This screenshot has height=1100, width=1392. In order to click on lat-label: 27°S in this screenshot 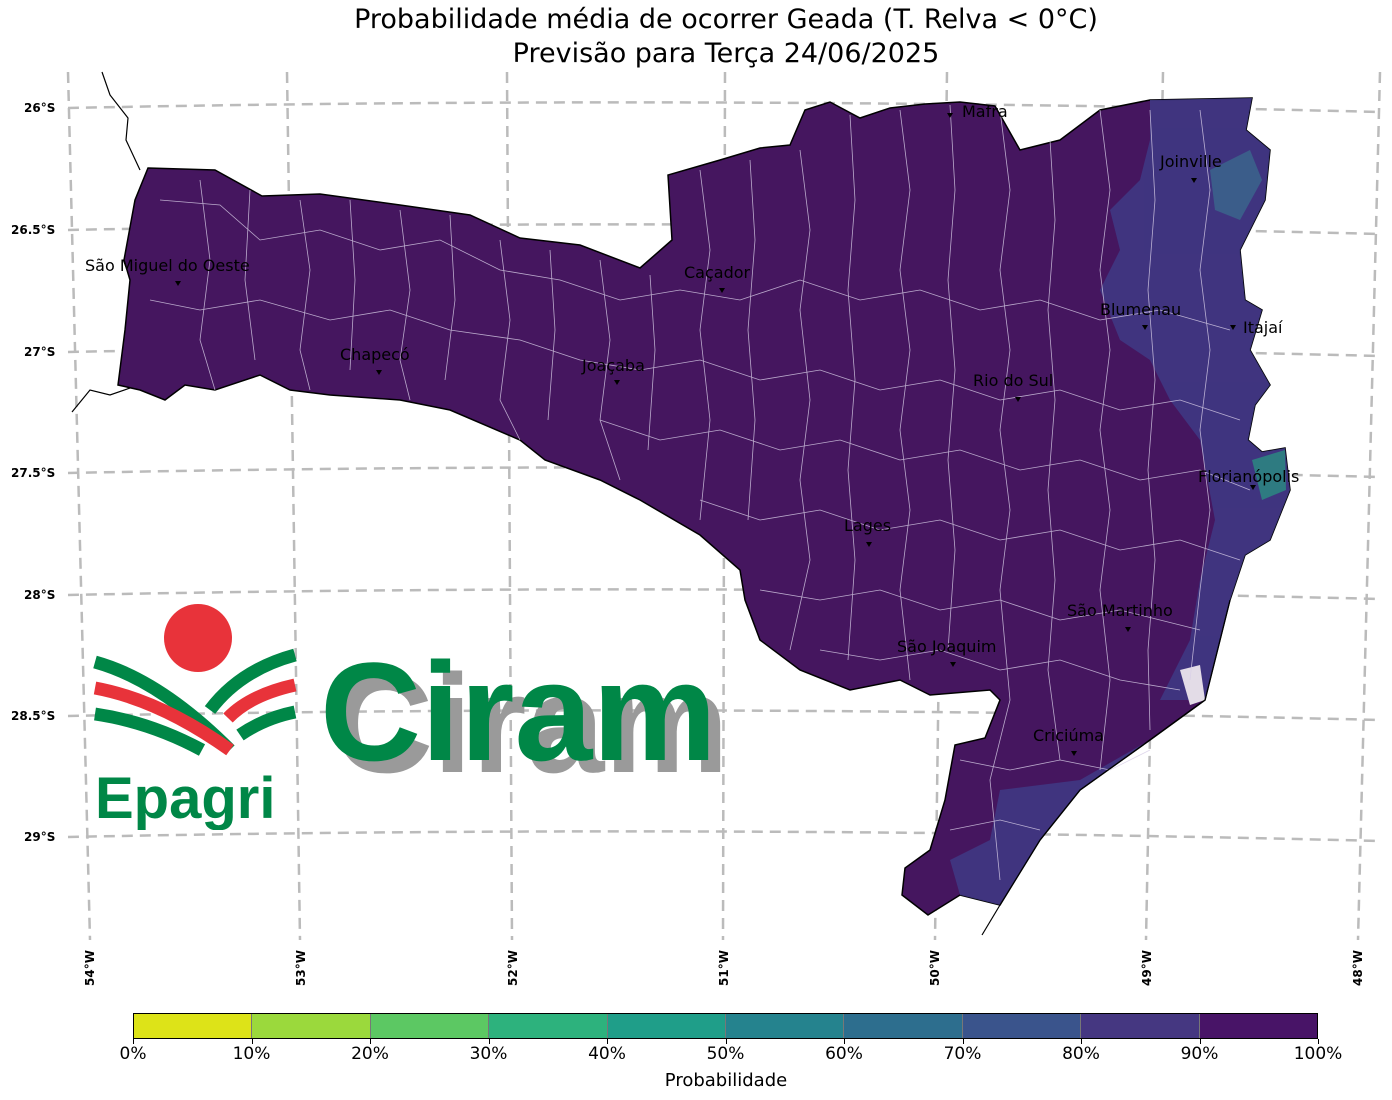, I will do `click(40, 352)`.